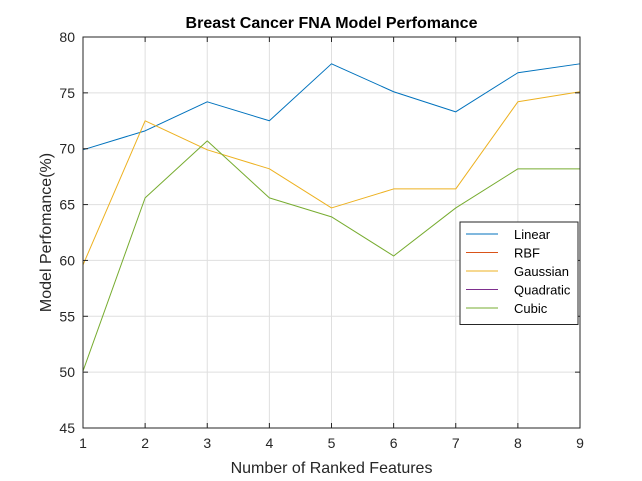 The height and width of the screenshot is (481, 642). I want to click on legend-label: Quadratic, so click(542, 290).